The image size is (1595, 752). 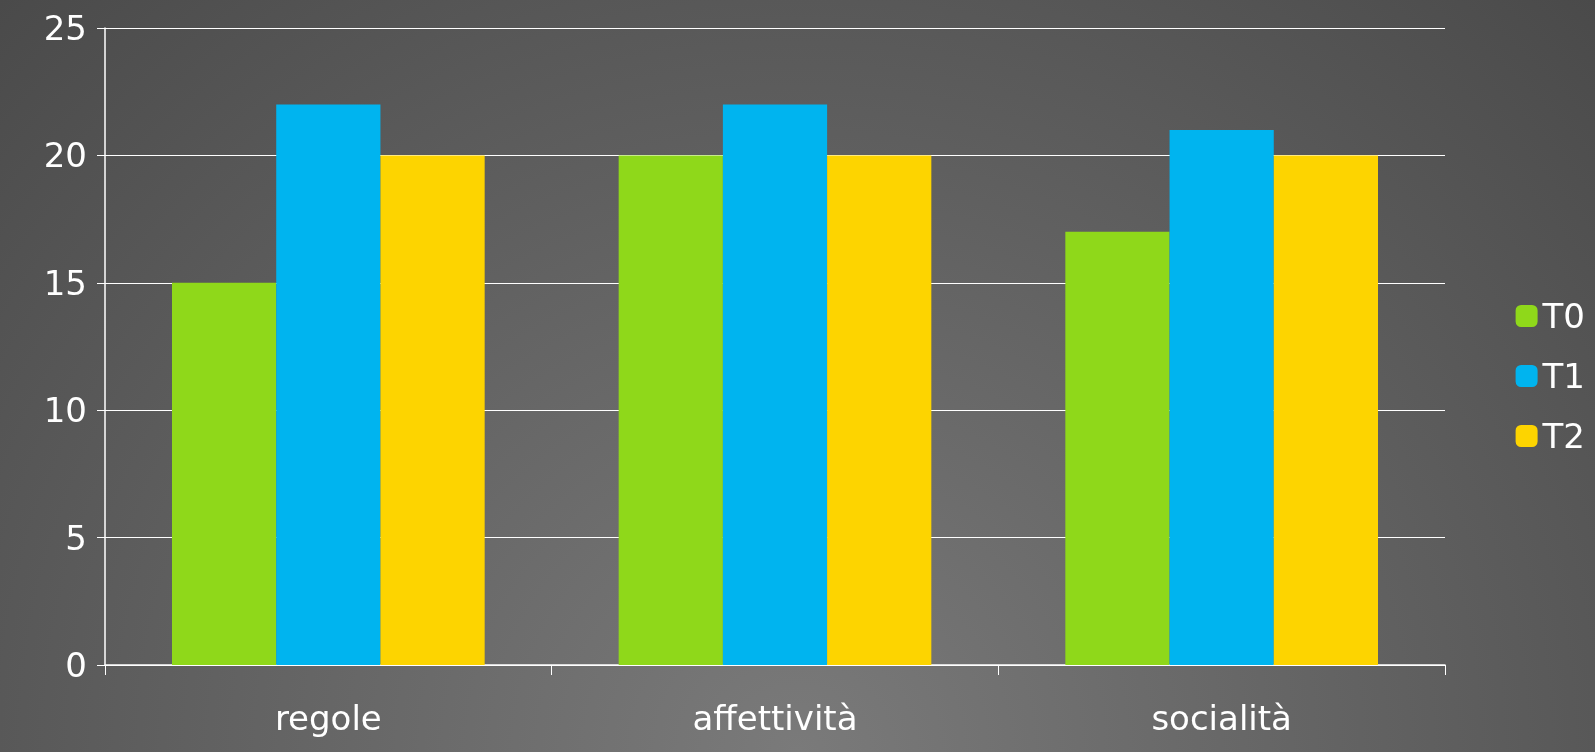 I want to click on legend-label: T2, so click(x=1563, y=436).